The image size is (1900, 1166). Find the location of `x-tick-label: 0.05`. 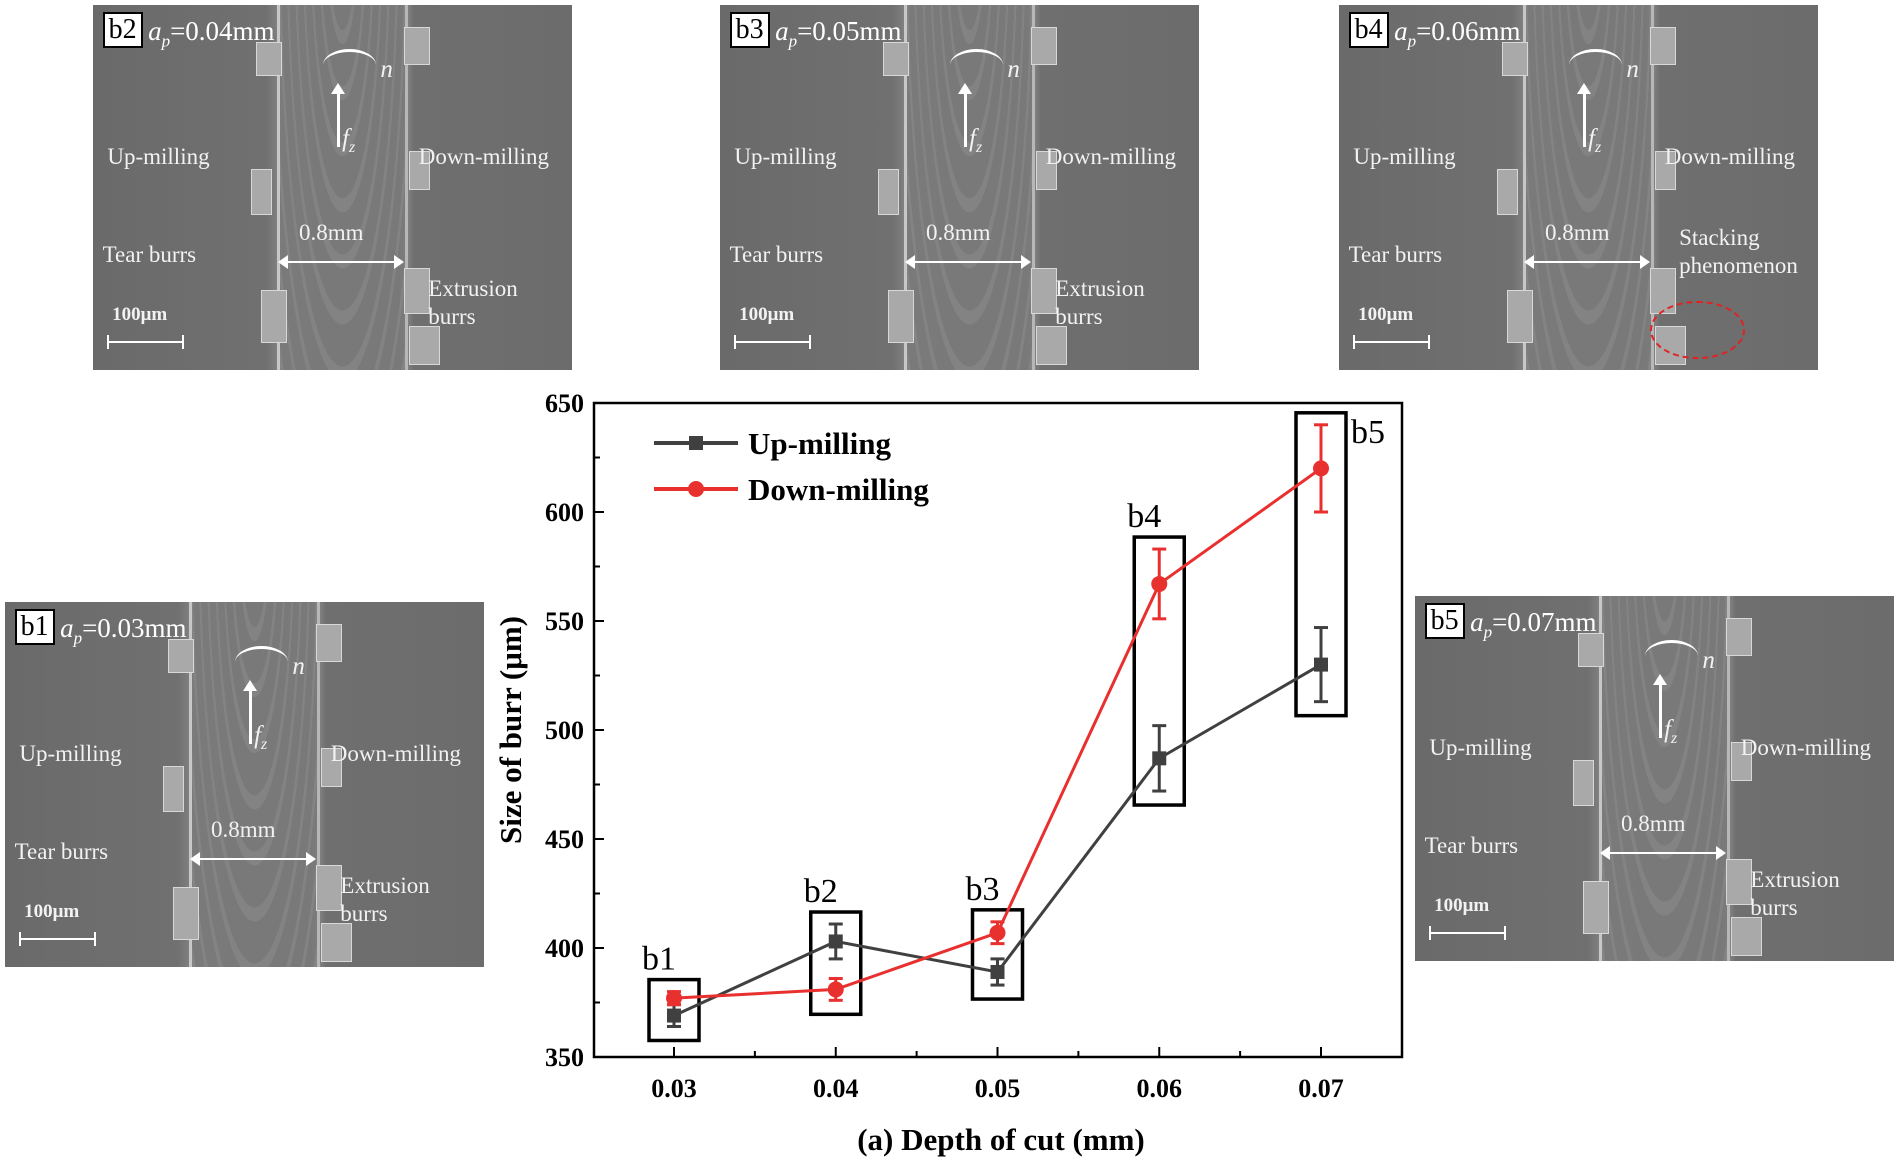

x-tick-label: 0.05 is located at coordinates (998, 1088).